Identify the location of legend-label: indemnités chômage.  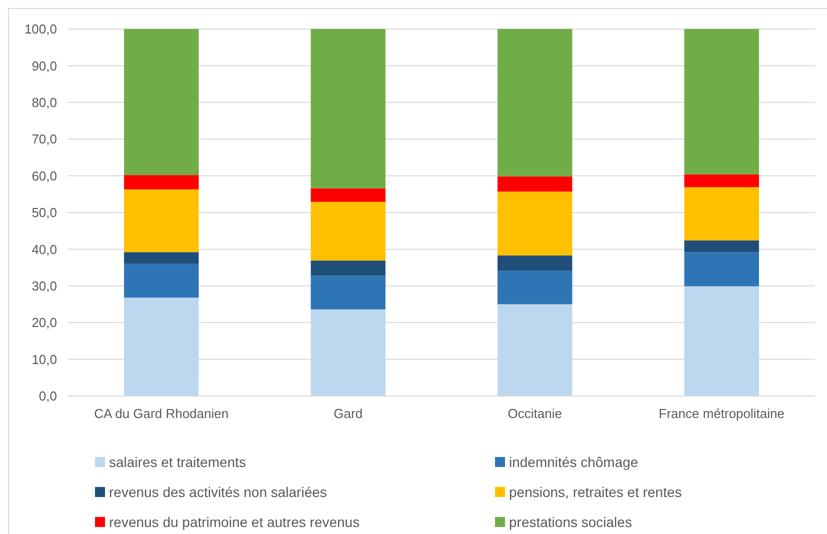
(573, 462).